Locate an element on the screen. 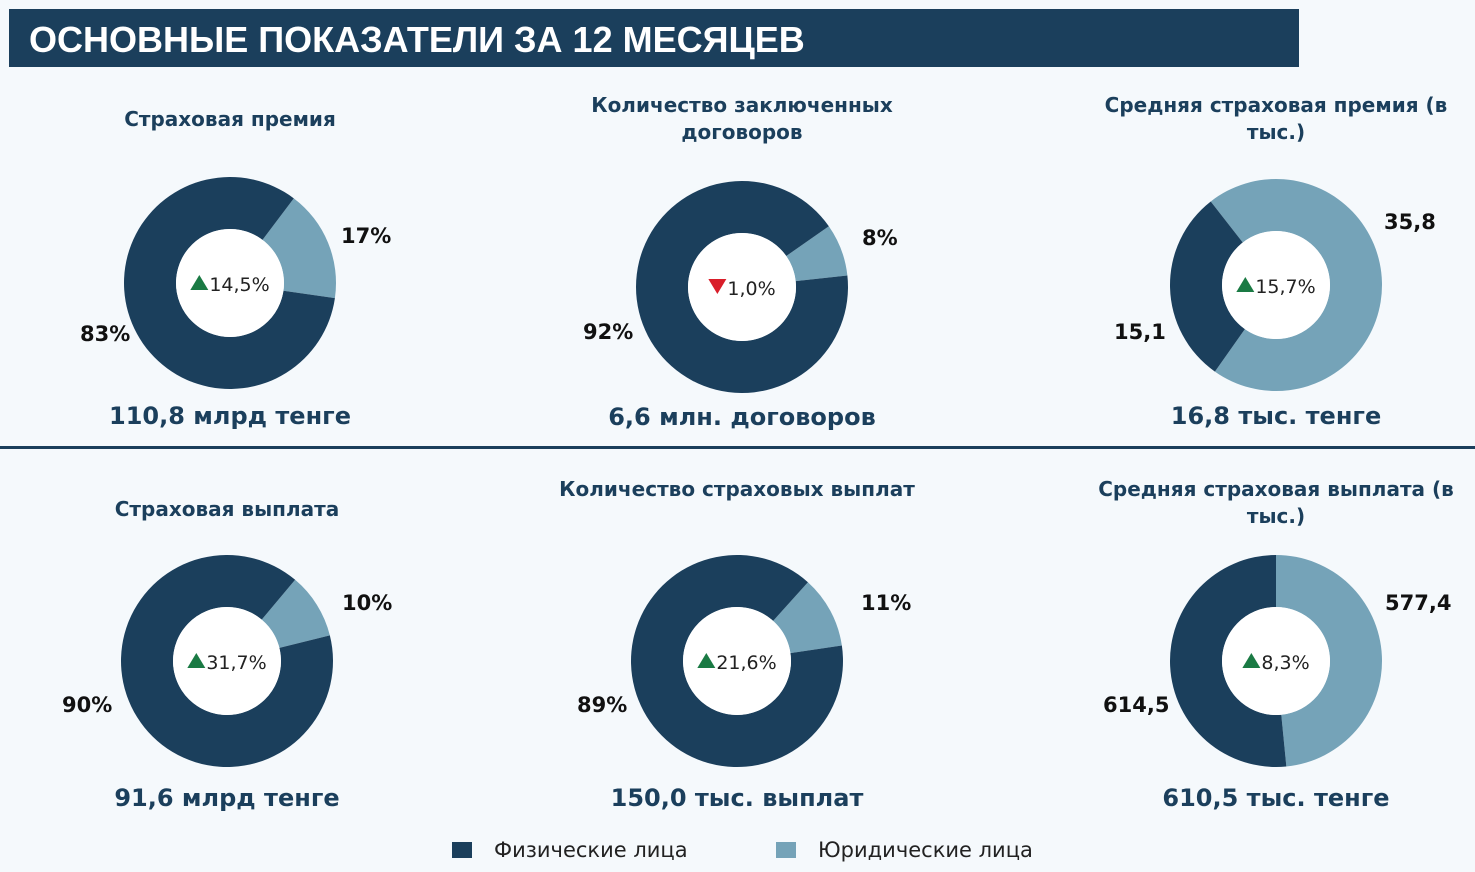  legend-legal: Юридические лица is located at coordinates (904, 850).